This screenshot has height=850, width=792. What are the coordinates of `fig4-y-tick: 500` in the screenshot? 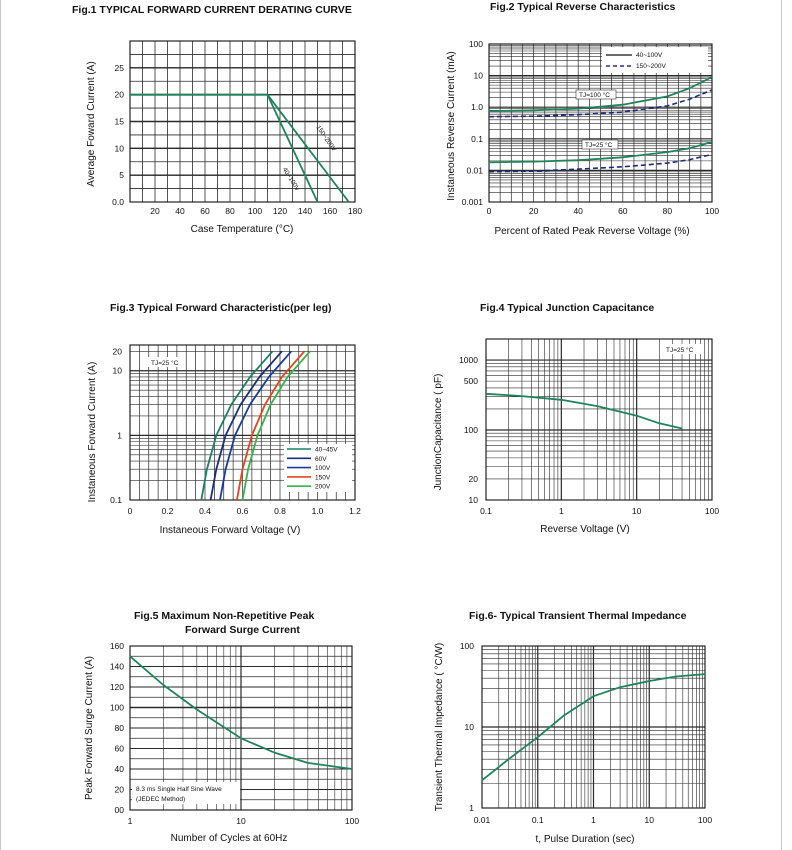 It's located at (471, 381).